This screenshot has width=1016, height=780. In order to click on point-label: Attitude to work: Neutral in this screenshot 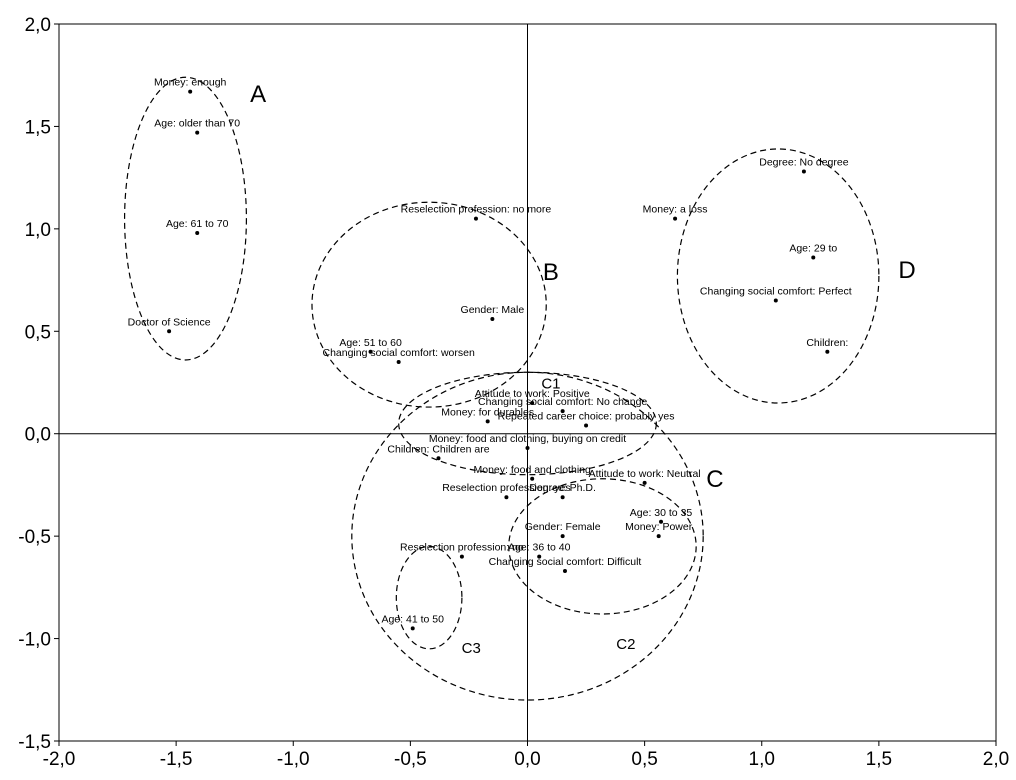, I will do `click(645, 474)`.